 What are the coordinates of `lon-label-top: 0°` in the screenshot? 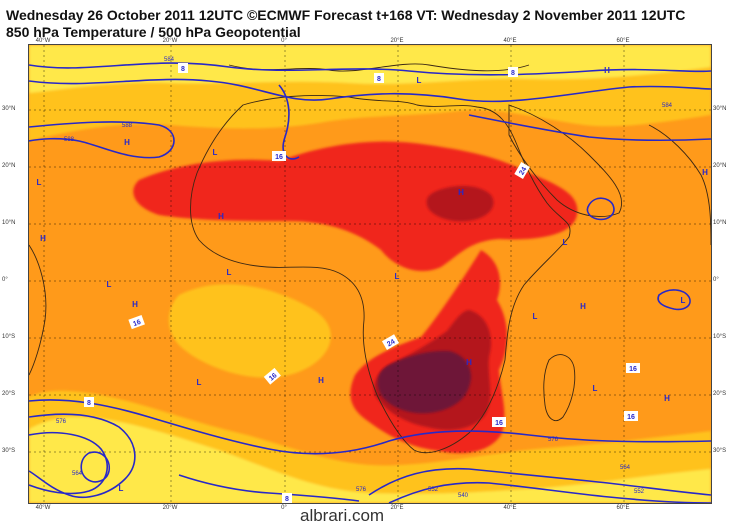 It's located at (284, 41).